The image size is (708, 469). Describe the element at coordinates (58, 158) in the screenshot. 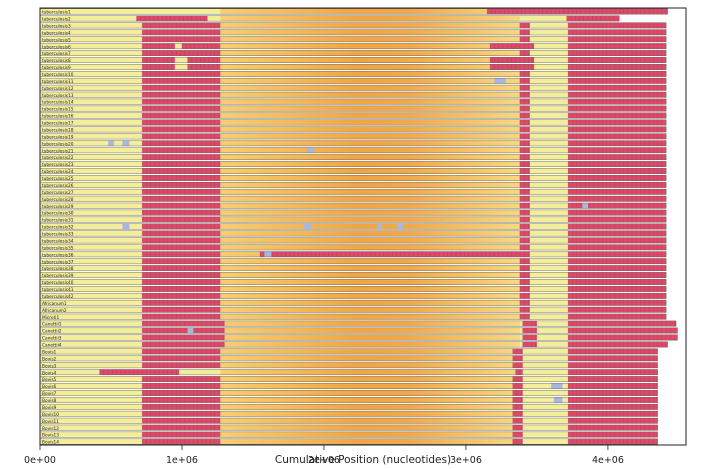

I see `row-label: tuberculosis22` at that location.